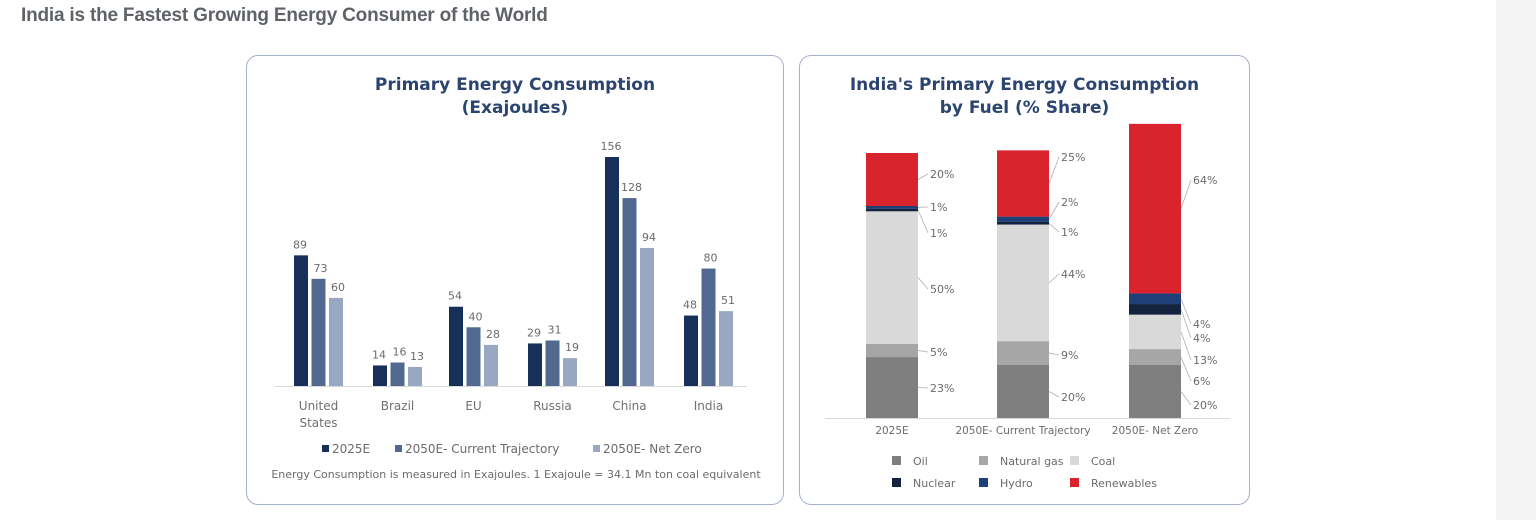 This screenshot has width=1536, height=520. Describe the element at coordinates (942, 388) in the screenshot. I see `data-label: 23%` at that location.